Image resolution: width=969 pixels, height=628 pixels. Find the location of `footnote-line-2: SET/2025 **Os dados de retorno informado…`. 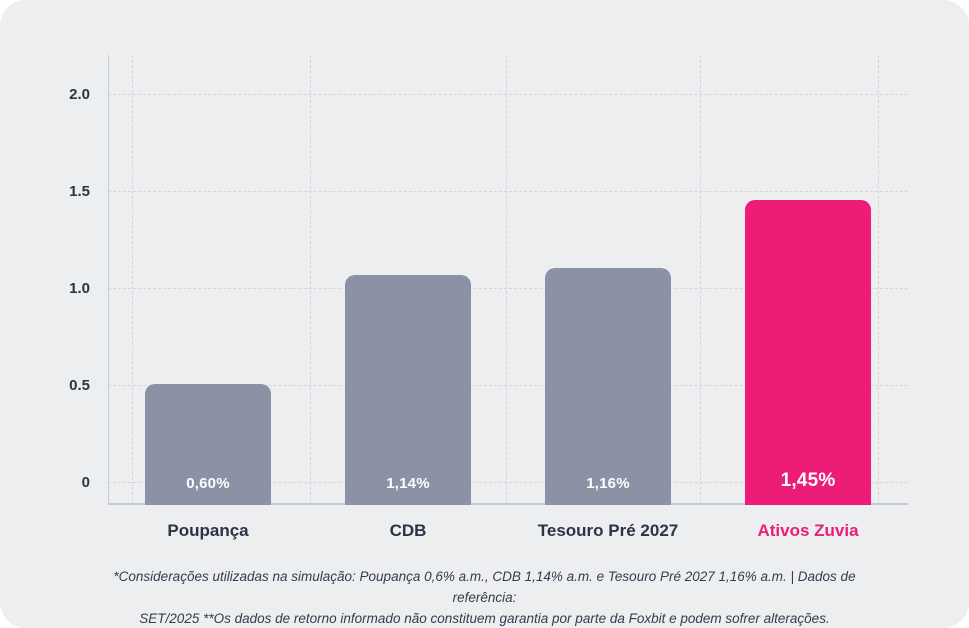

footnote-line-2: SET/2025 **Os dados de retorno informado… is located at coordinates (484, 618).